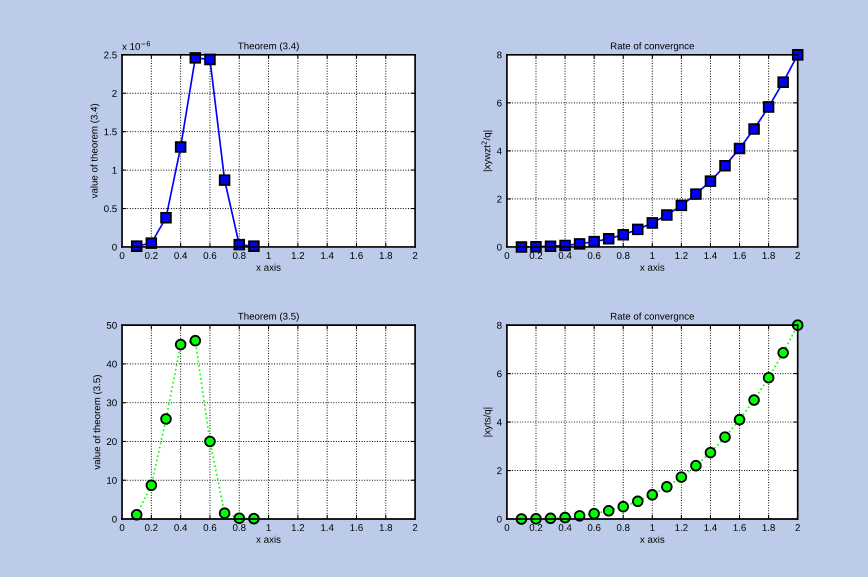 The image size is (868, 577). I want to click on y-tick-label: 30, so click(111, 402).